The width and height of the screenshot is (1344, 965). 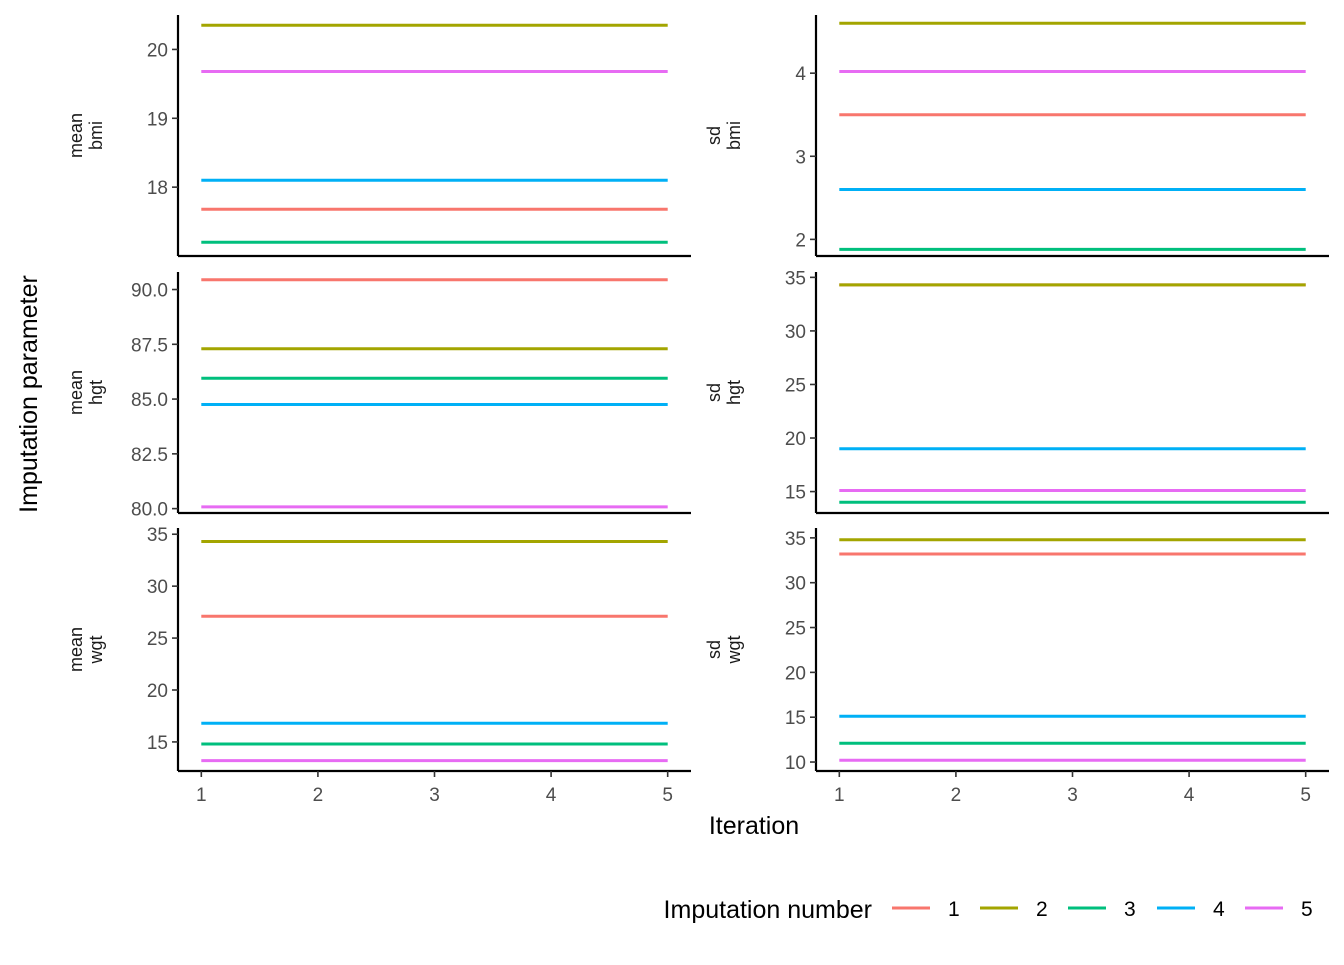 I want to click on facet-strip-label: meanwgt, so click(x=86, y=649).